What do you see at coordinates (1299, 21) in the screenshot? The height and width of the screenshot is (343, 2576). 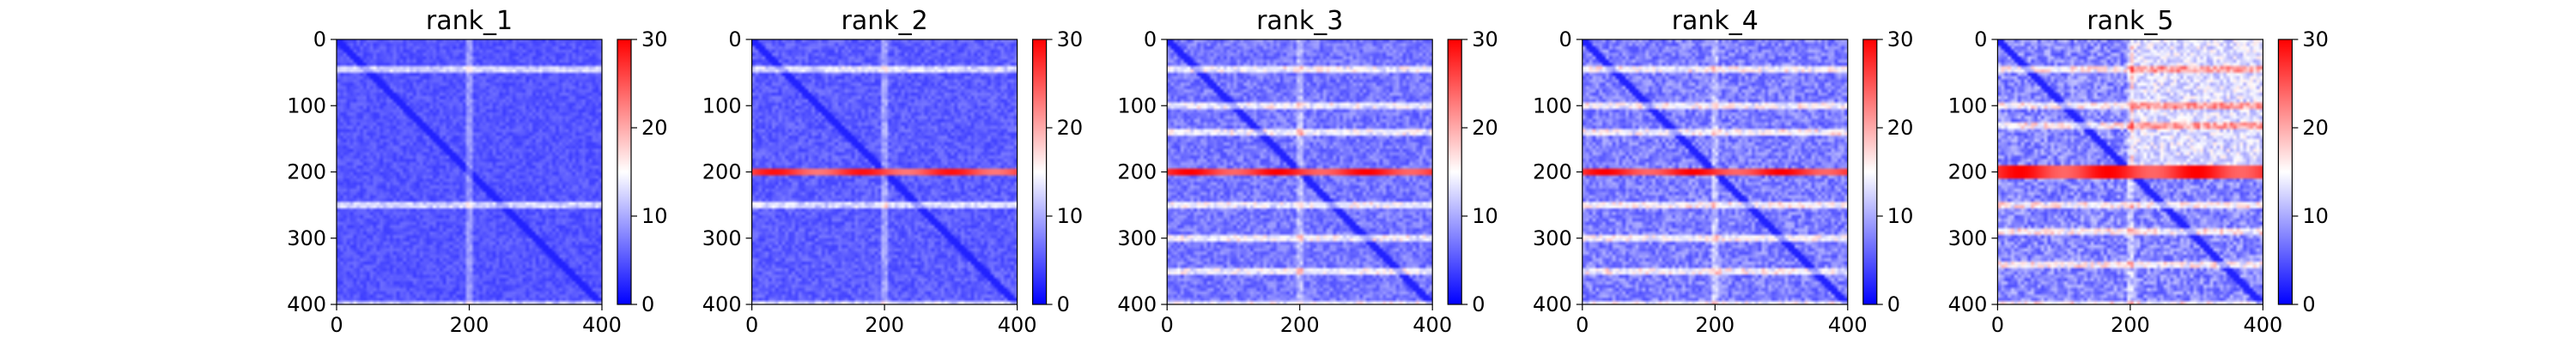 I see `panel-title: rank_3` at bounding box center [1299, 21].